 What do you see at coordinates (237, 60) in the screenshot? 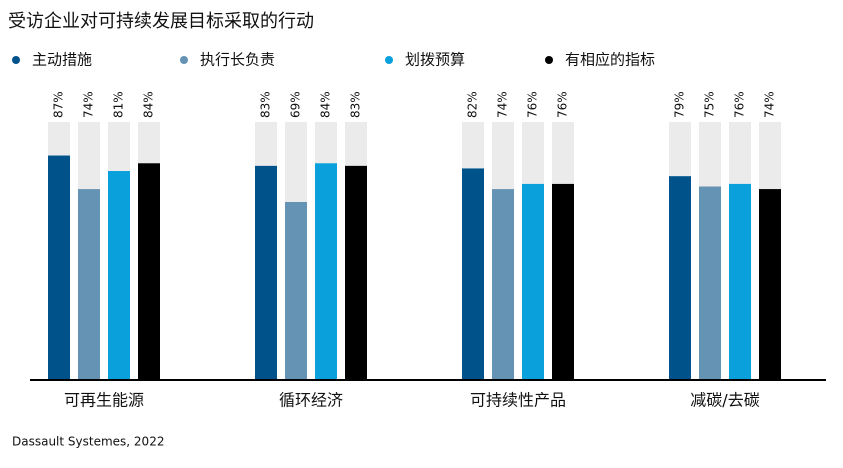
I see `legend-label: 执行长负责` at bounding box center [237, 60].